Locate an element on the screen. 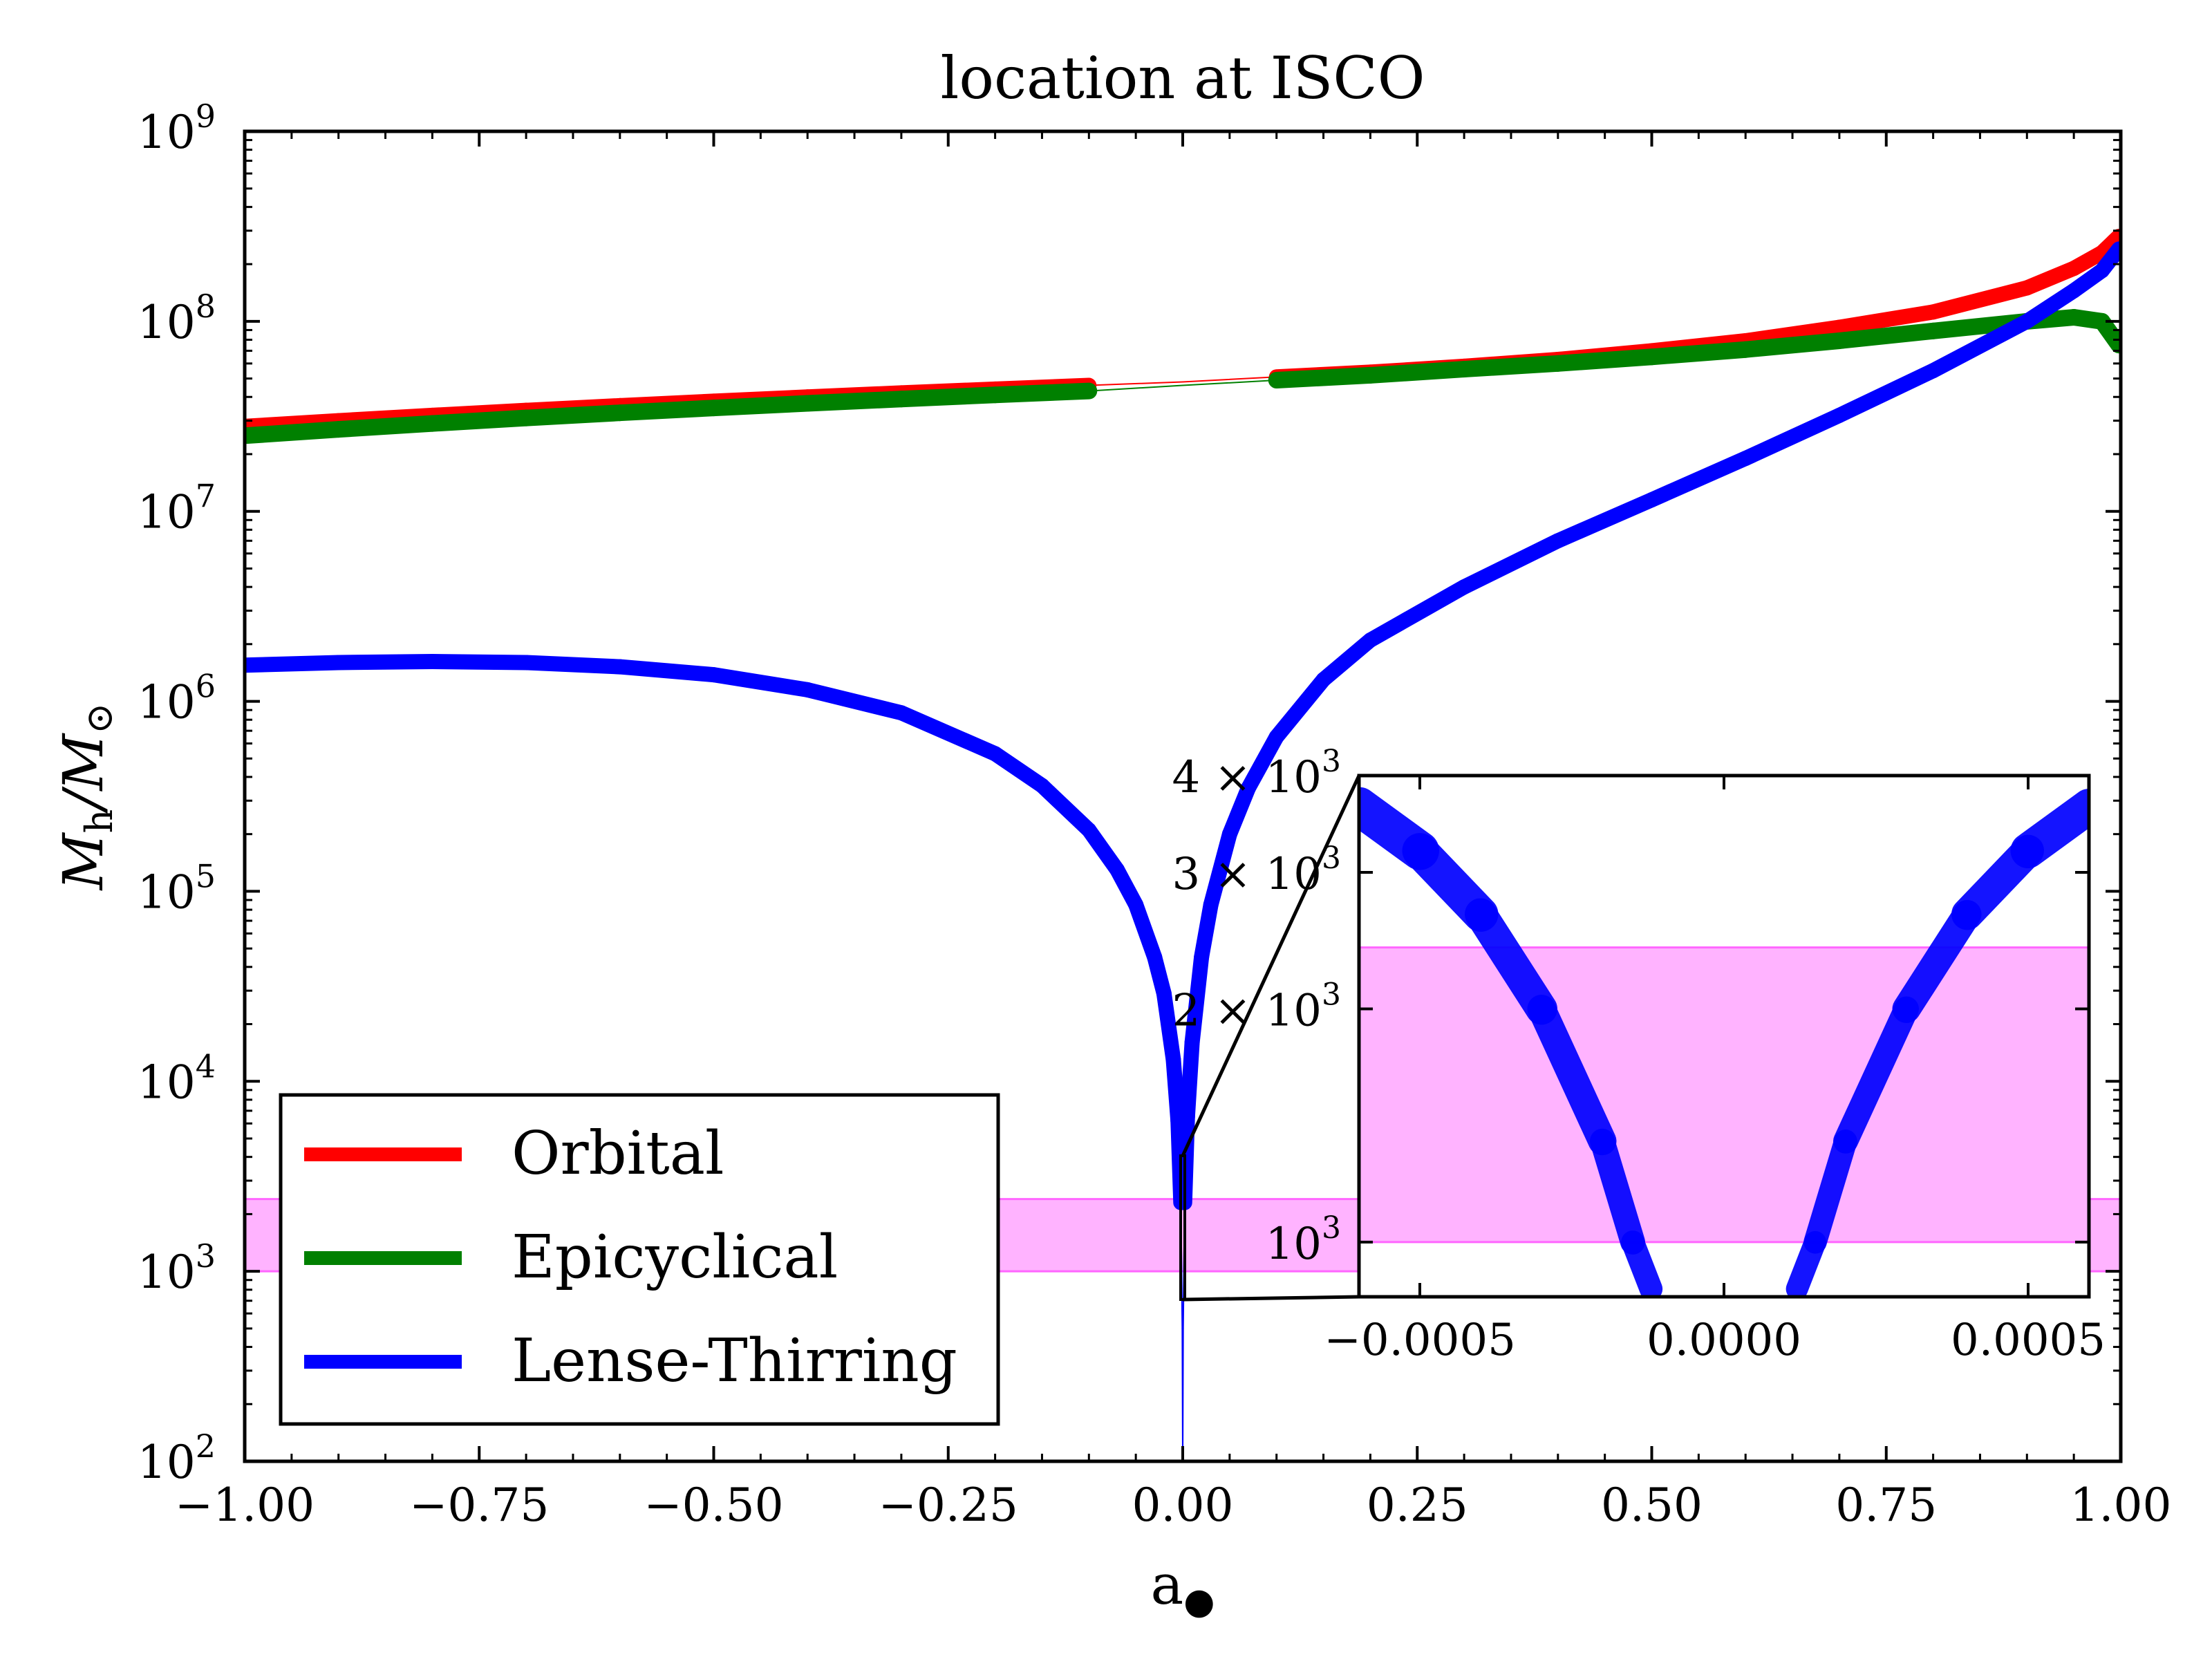 The image size is (2212, 1659). inset-x-tick-label: 0.0005 is located at coordinates (2028, 1340).